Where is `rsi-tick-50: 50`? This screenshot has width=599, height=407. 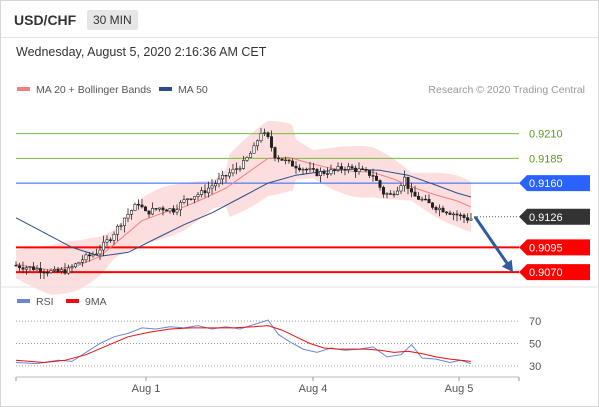 rsi-tick-50: 50 is located at coordinates (535, 345).